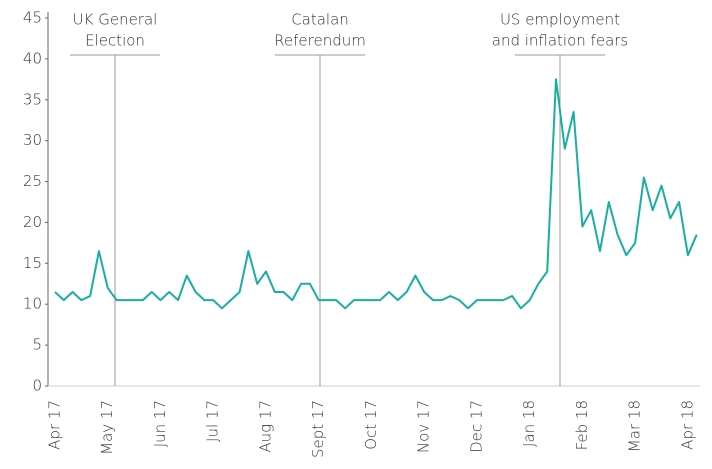 The width and height of the screenshot is (712, 469). What do you see at coordinates (160, 423) in the screenshot?
I see `x-tick-label: Jun 17` at bounding box center [160, 423].